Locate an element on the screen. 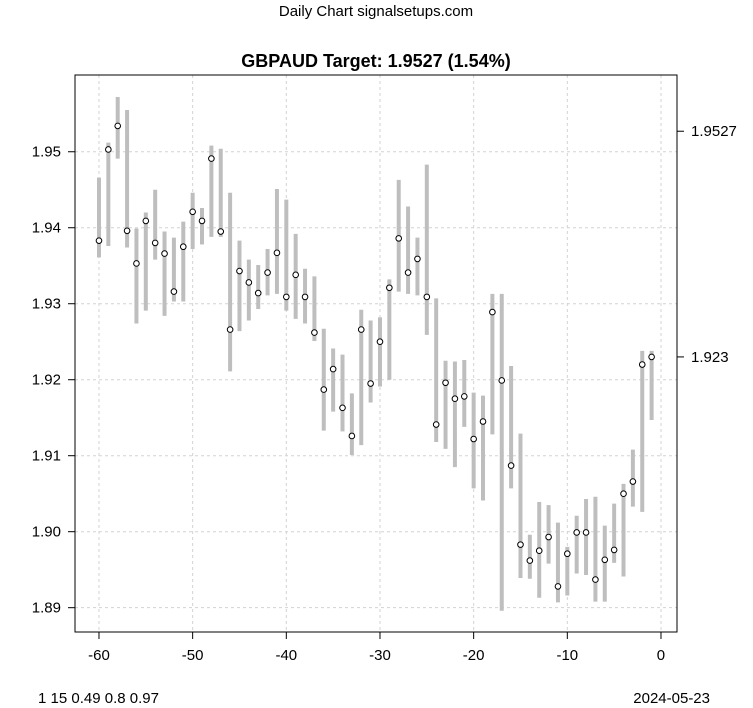 The height and width of the screenshot is (708, 753). y-tick-label: 1.94 is located at coordinates (46, 228).